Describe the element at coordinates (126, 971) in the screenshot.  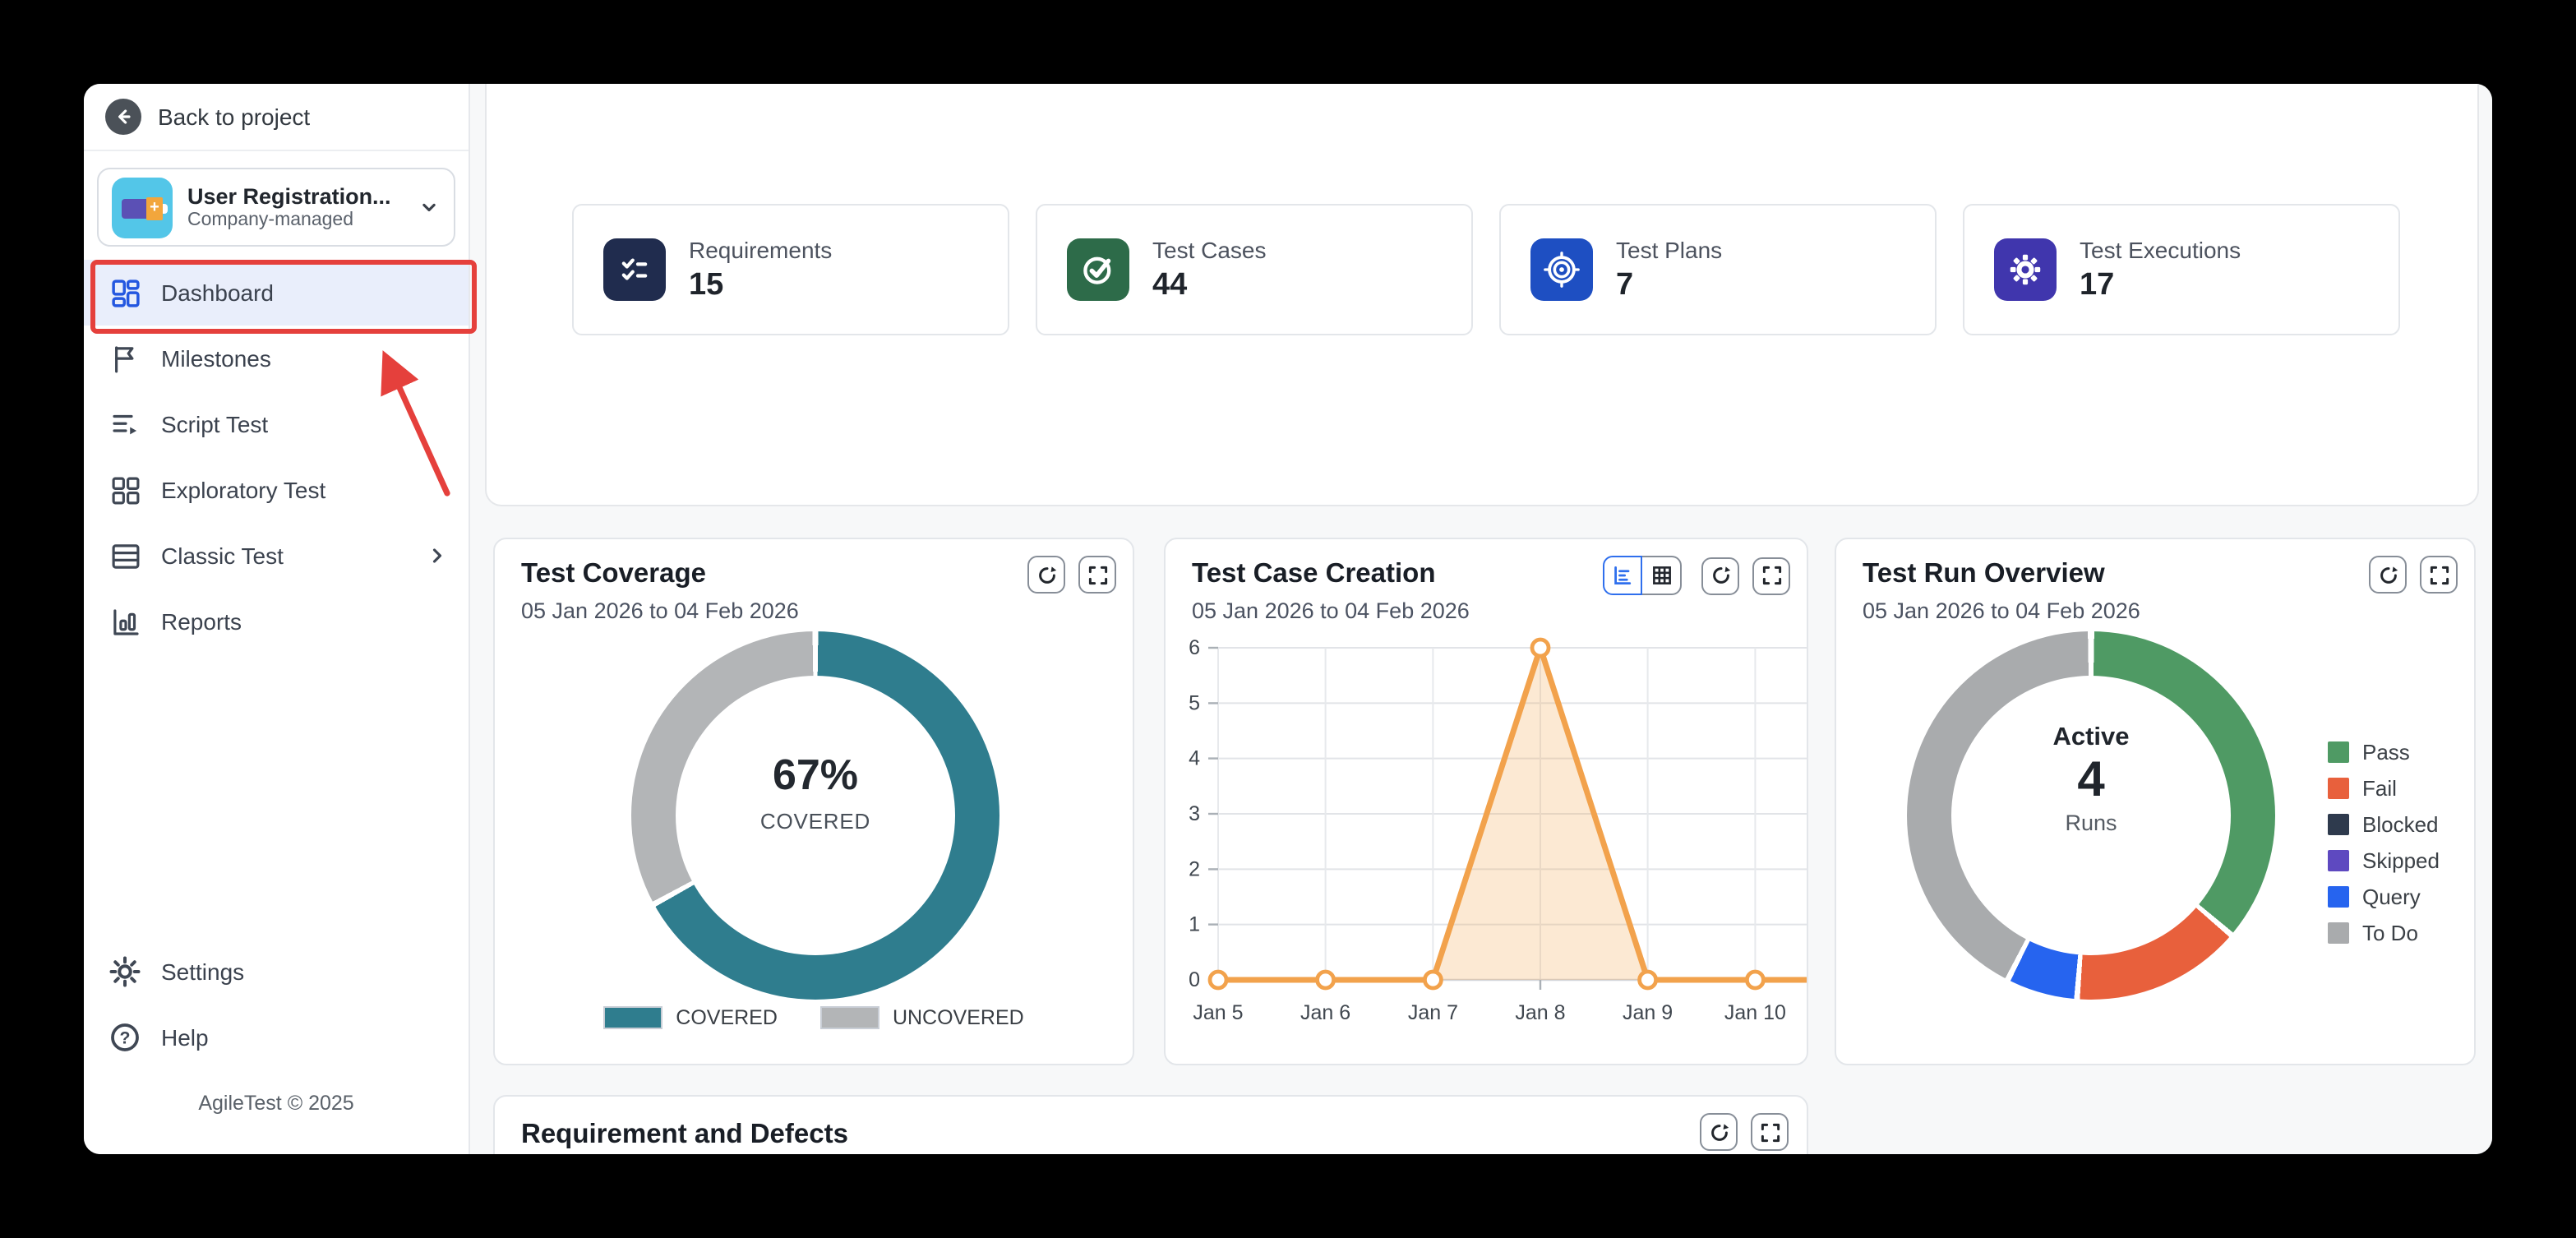
I see `gear-icon` at that location.